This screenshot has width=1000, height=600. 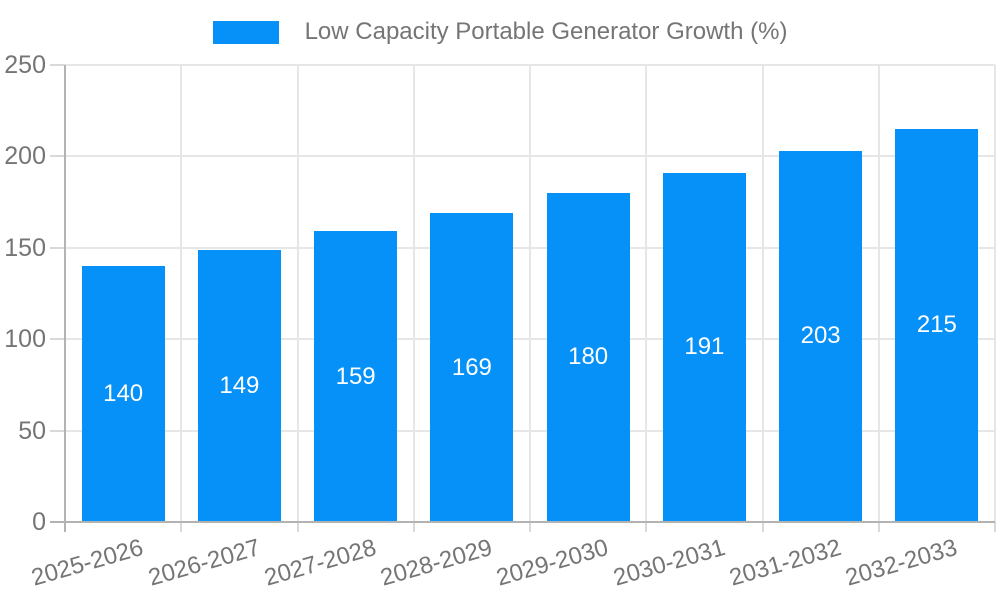 I want to click on bar-2029-2030, so click(x=588, y=357).